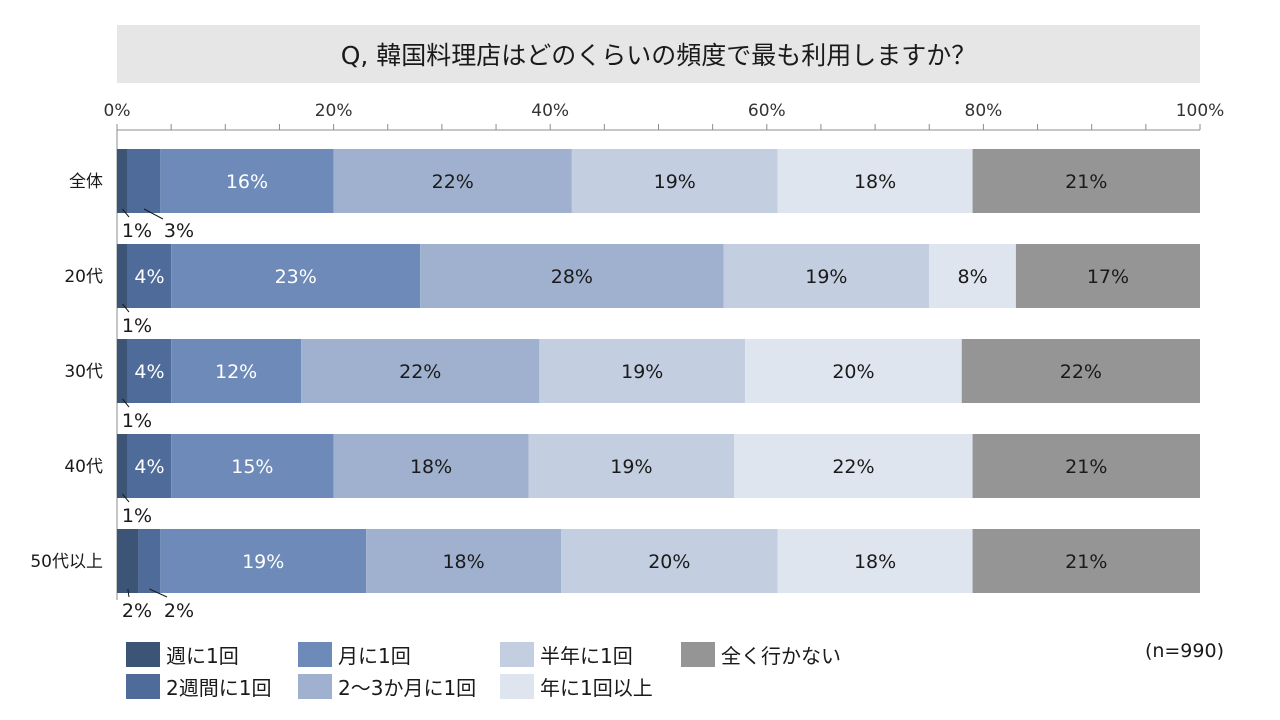 This screenshot has height=720, width=1280. I want to click on legend-label: 2～3か月に1回, so click(407, 688).